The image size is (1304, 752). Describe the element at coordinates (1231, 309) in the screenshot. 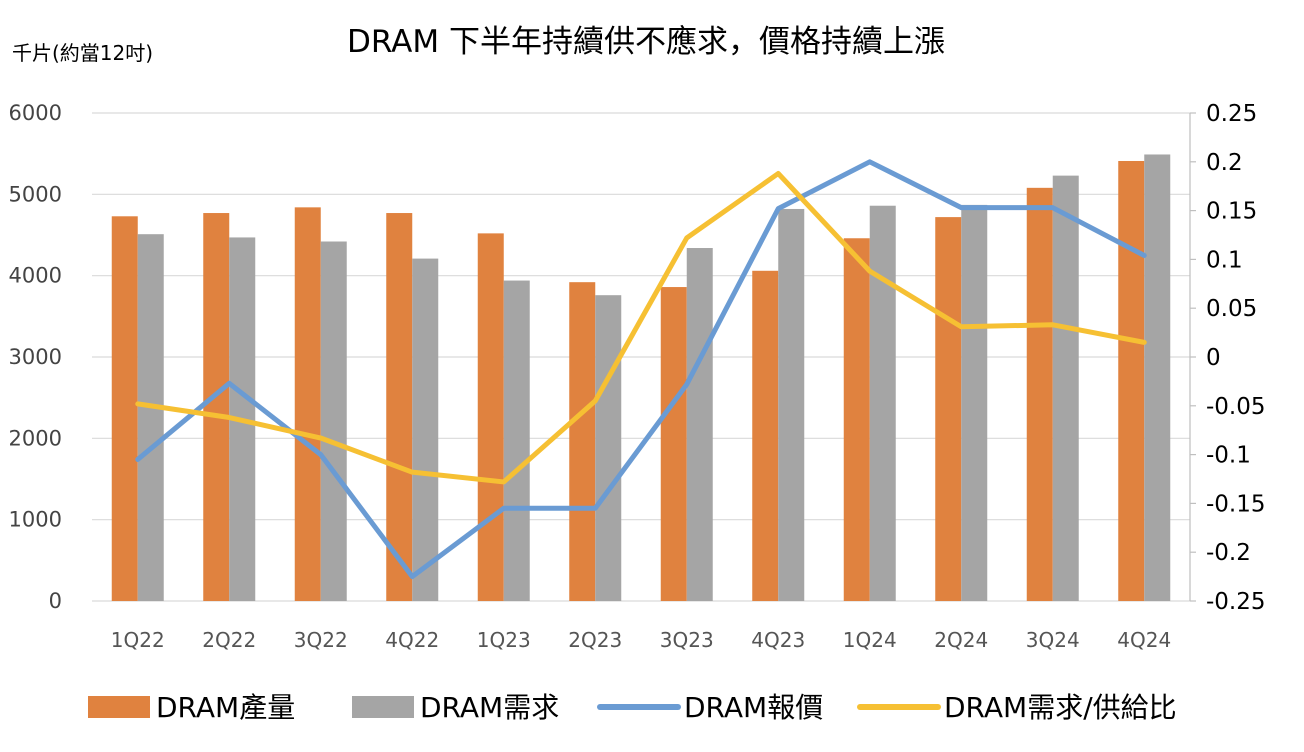

I see `y-tick-label-right: 0.05` at that location.